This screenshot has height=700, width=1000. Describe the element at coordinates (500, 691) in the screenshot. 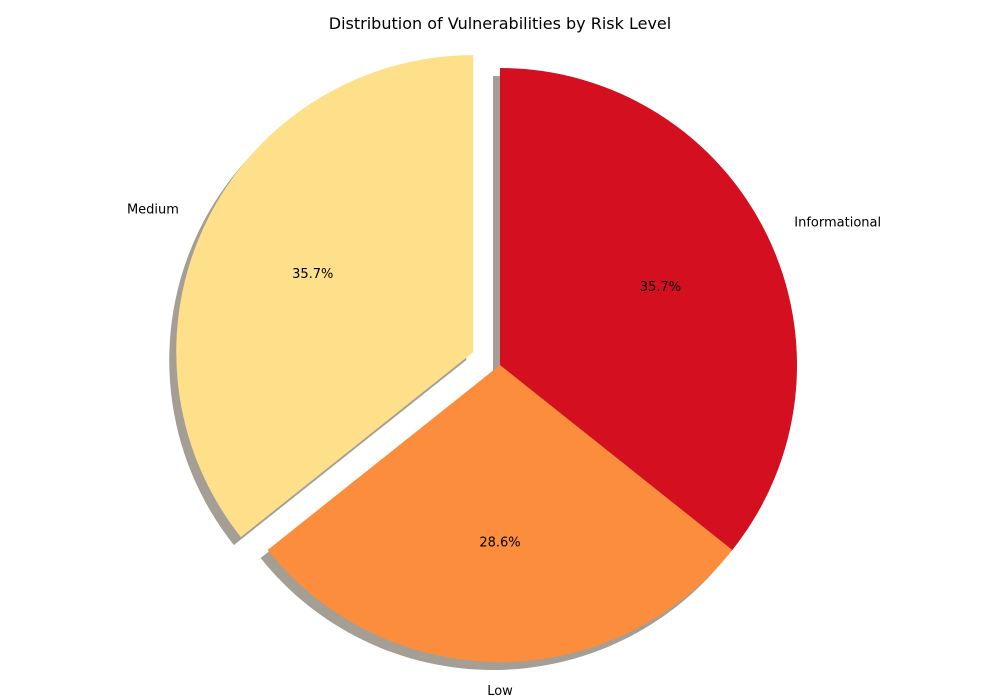

I see `slice-label-low: Low` at that location.